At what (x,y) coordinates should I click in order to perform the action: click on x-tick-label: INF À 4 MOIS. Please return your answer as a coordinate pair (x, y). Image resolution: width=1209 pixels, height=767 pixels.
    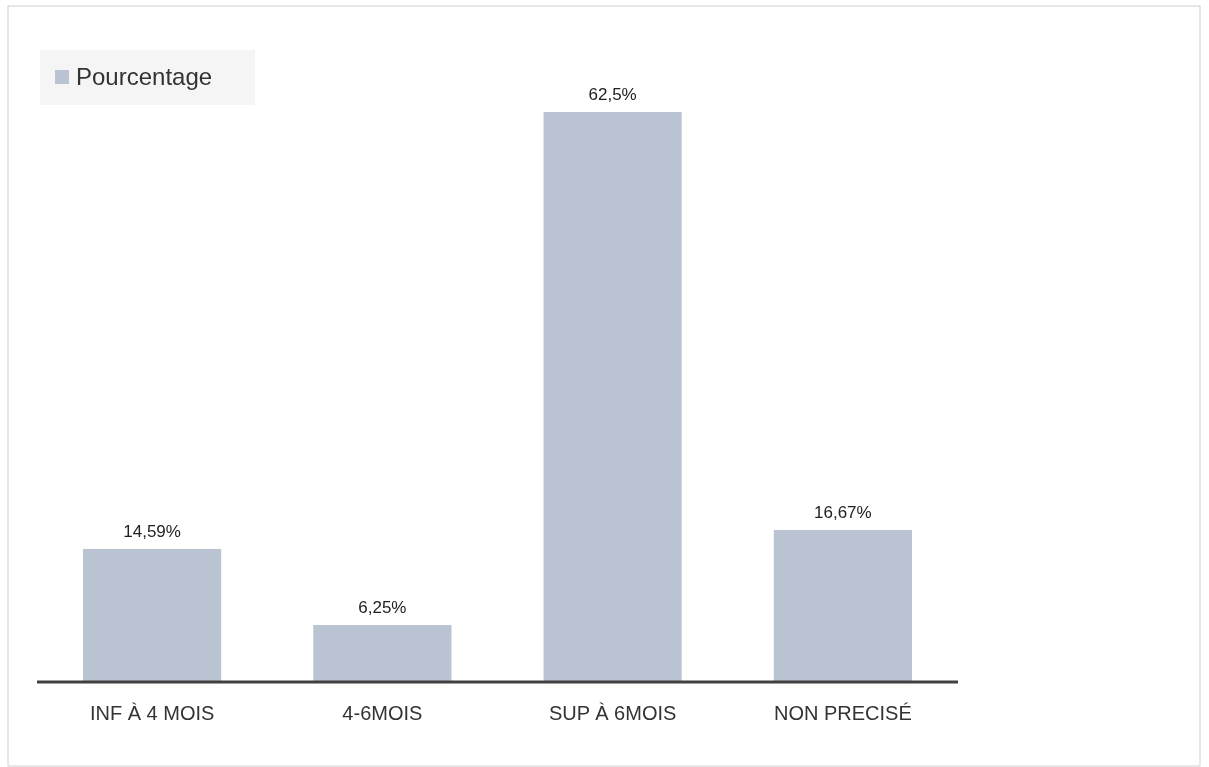
    Looking at the image, I should click on (152, 713).